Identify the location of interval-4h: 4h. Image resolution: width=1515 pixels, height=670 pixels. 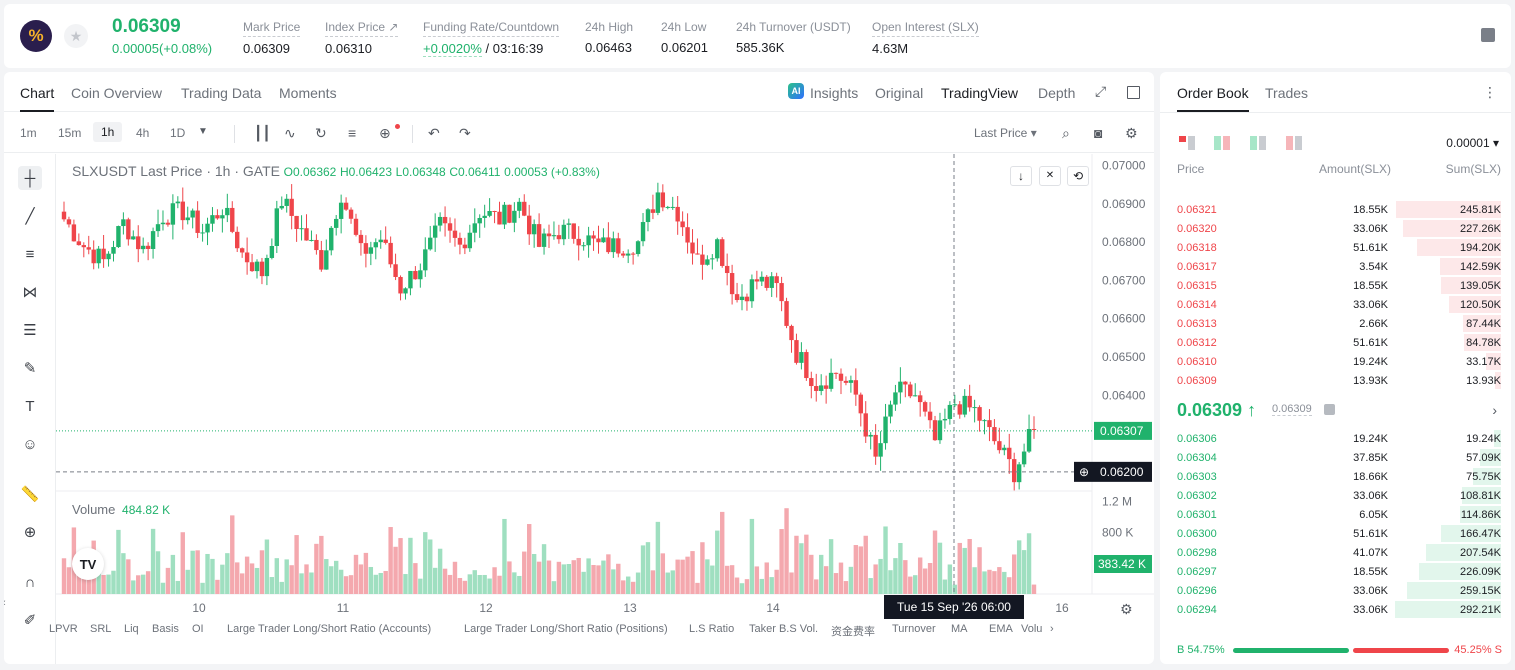
(143, 133).